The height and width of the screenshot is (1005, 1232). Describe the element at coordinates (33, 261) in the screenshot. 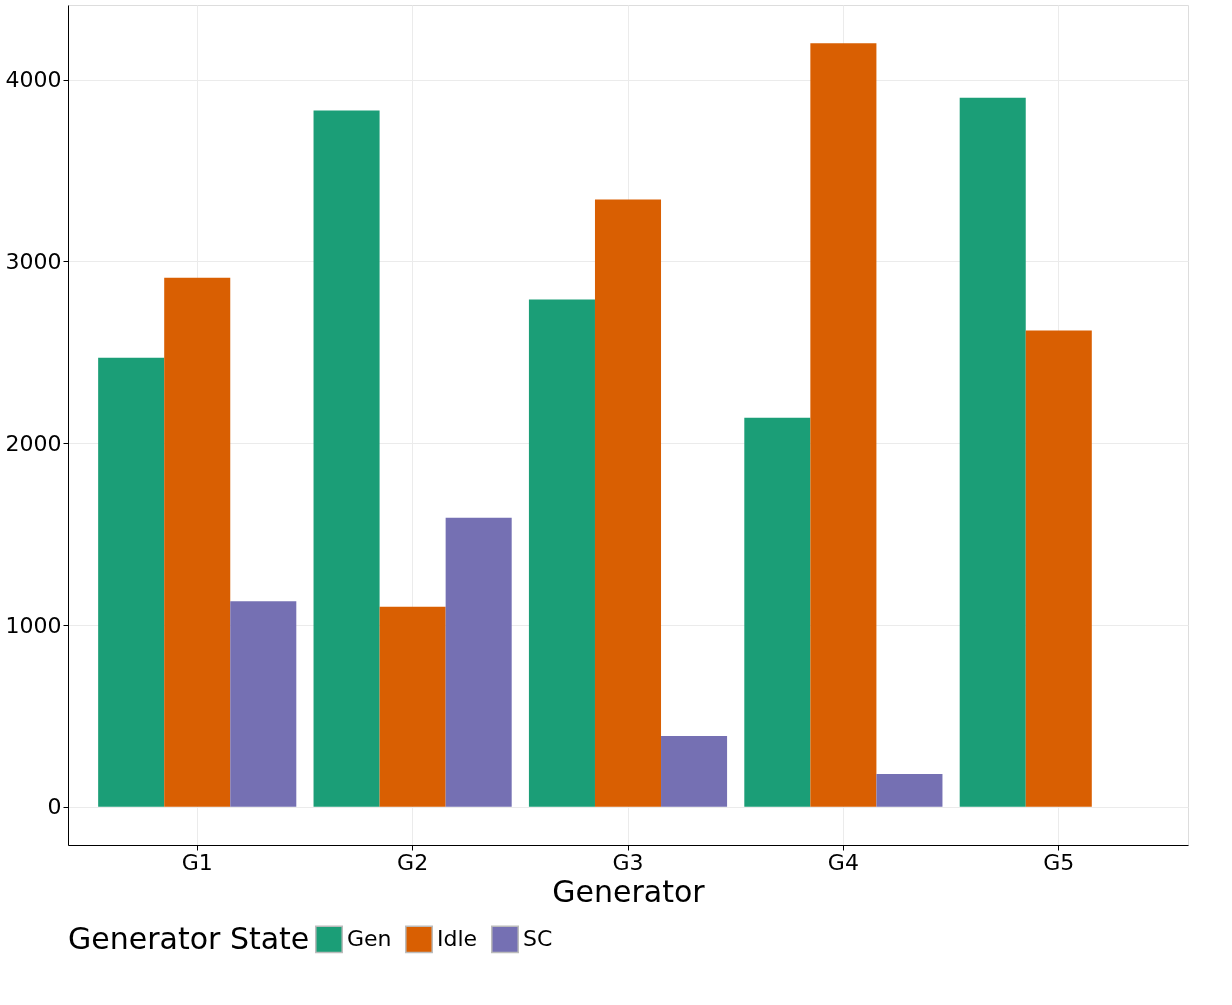

I see `y-tick-label: 3000` at that location.